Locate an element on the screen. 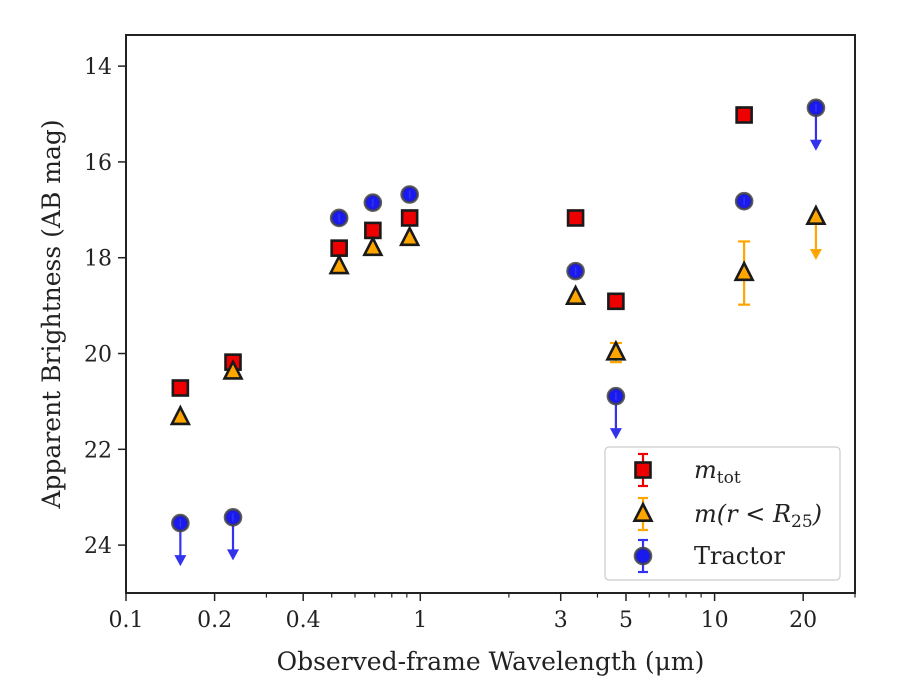 Image resolution: width=900 pixels, height=700 pixels. y-tick-label: 24 is located at coordinates (98, 546).